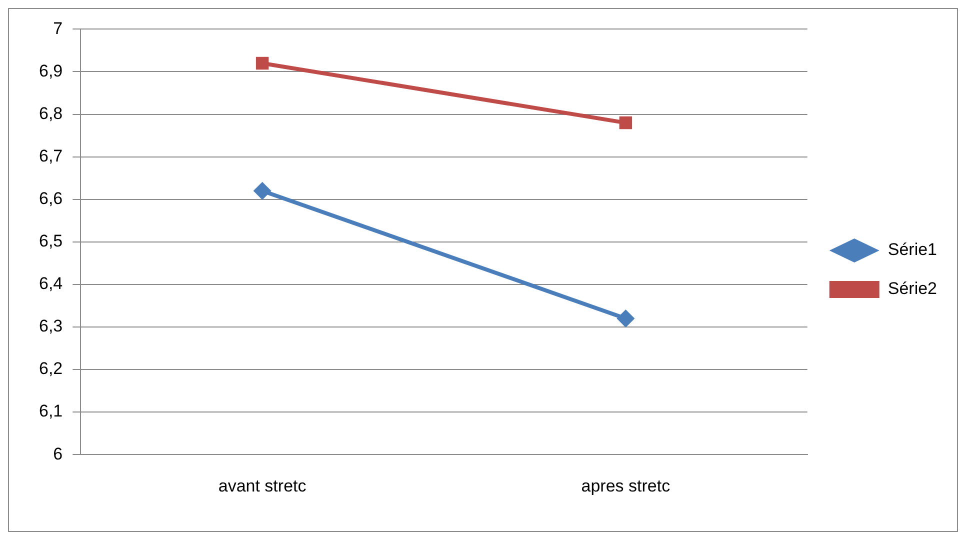 The image size is (966, 540). What do you see at coordinates (50, 411) in the screenshot?
I see `y-tick-label: 6,1` at bounding box center [50, 411].